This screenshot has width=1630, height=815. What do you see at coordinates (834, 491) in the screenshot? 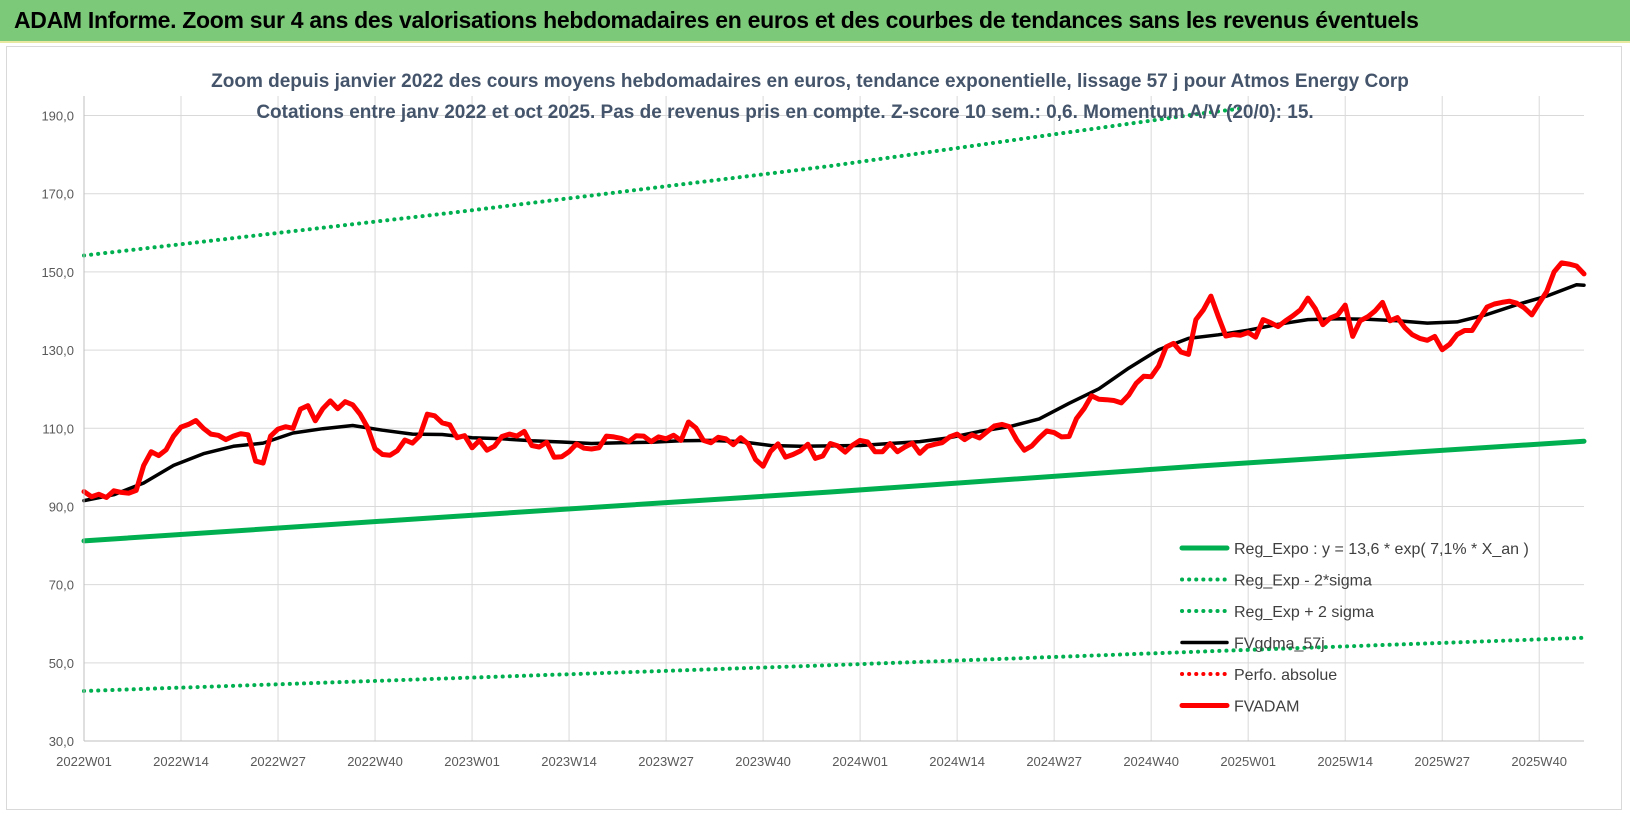
I see `series-line-reg-expo-y-13-6-exp-7-1-x-an` at bounding box center [834, 491].